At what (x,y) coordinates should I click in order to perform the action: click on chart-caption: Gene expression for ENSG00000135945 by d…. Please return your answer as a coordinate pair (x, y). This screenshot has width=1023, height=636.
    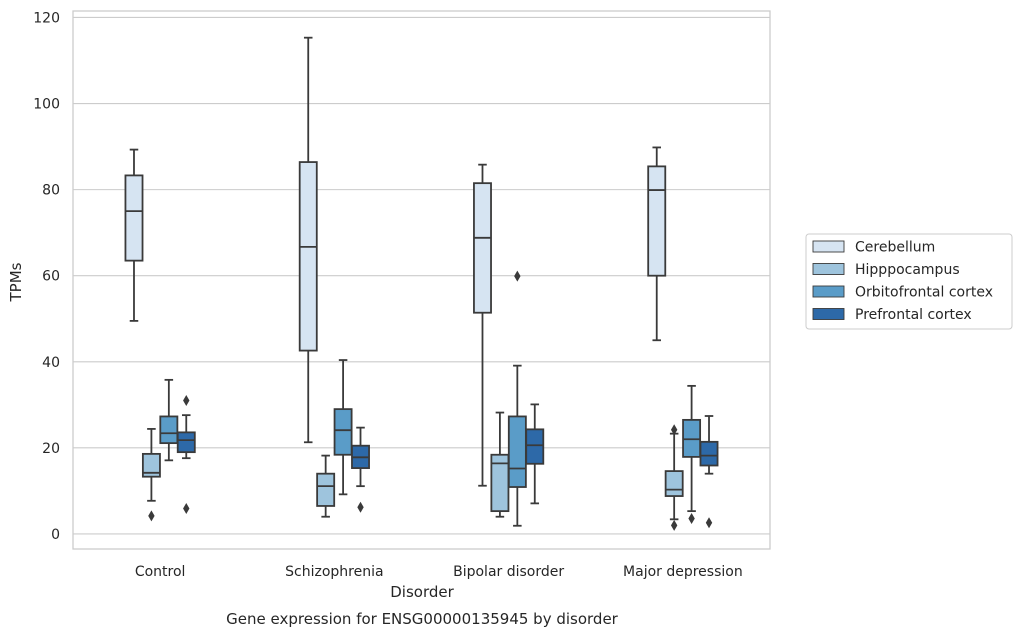
    Looking at the image, I should click on (422, 619).